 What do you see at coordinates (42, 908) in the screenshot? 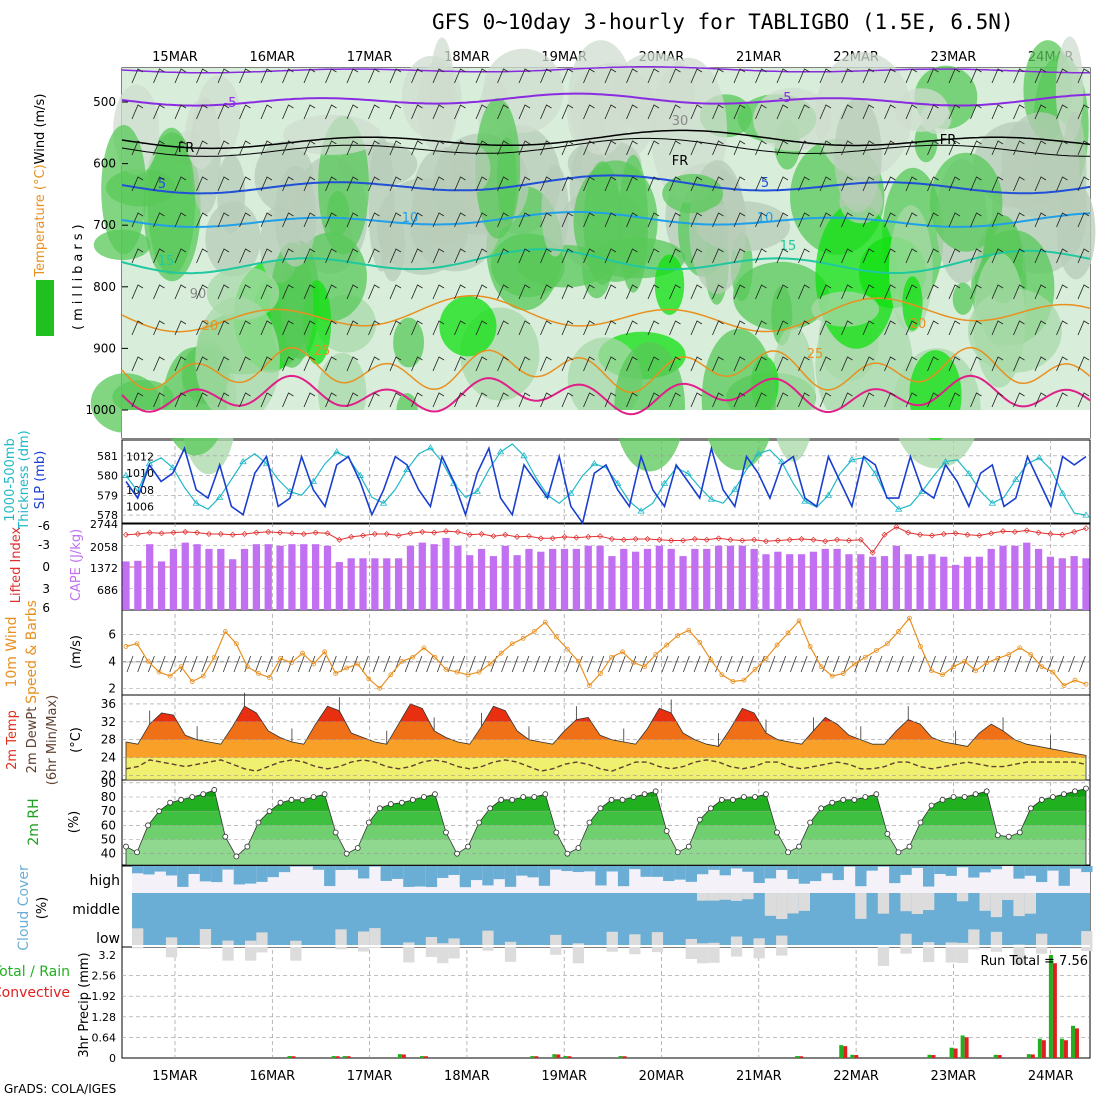
I see `cloud-units: (%)` at bounding box center [42, 908].